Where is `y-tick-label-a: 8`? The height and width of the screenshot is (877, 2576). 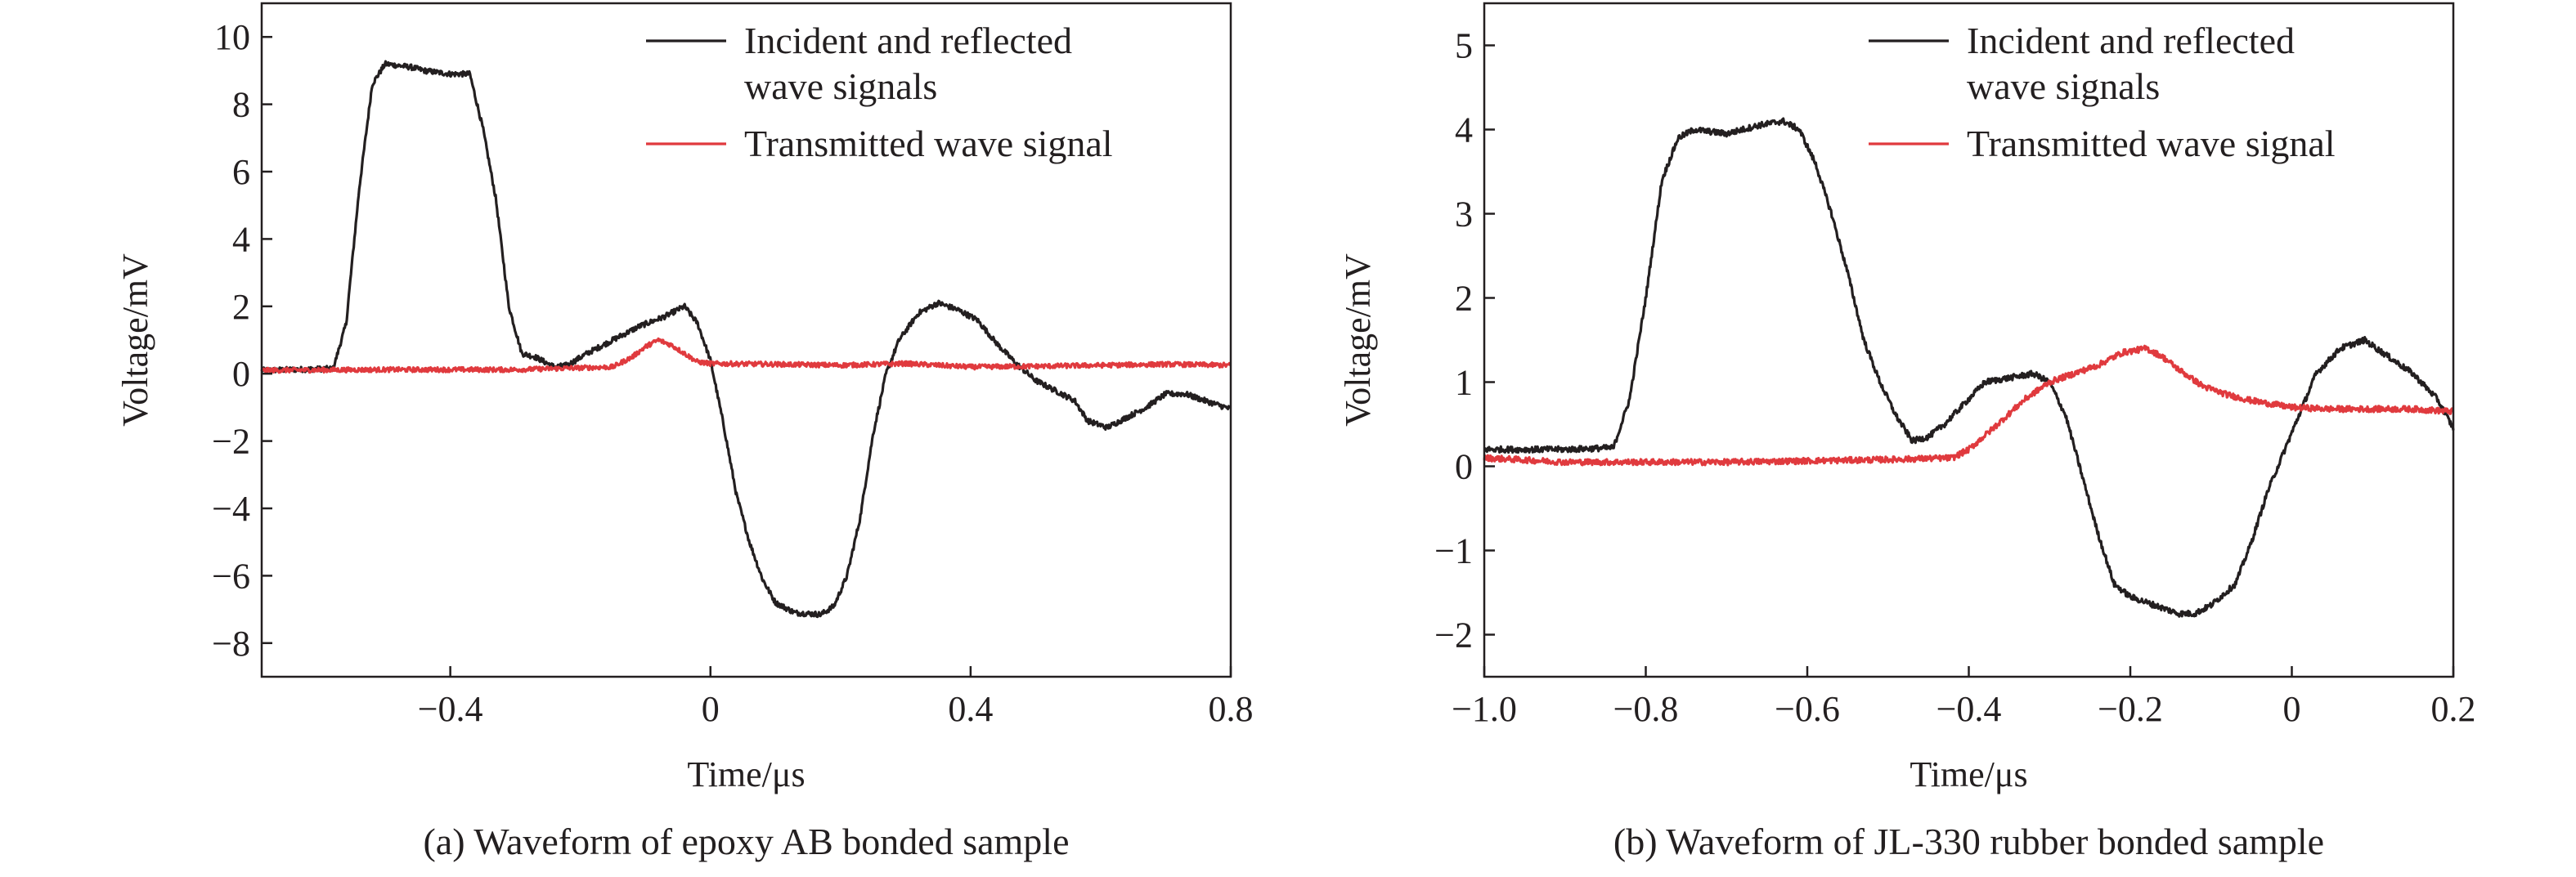
y-tick-label-a: 8 is located at coordinates (241, 105).